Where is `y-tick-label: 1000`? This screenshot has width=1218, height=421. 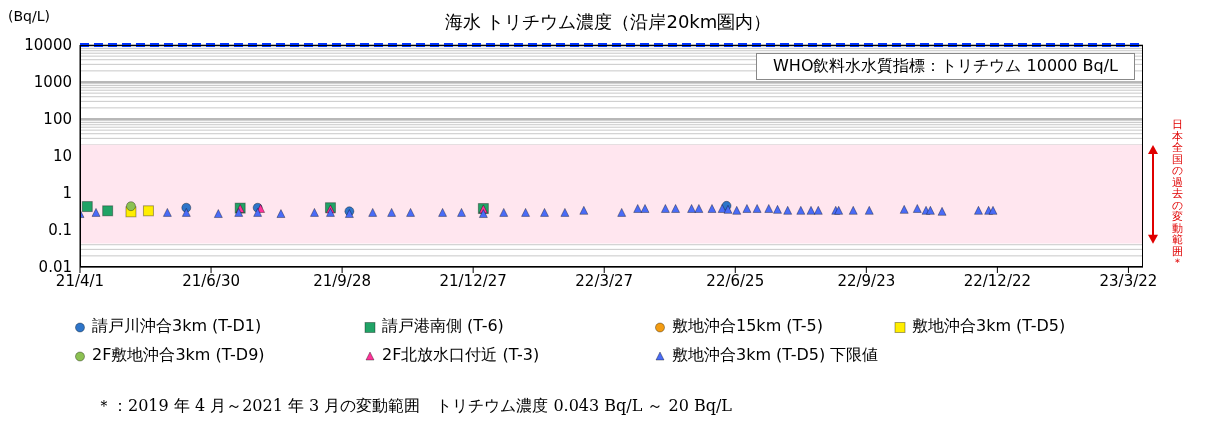
y-tick-label: 1000 is located at coordinates (52, 82).